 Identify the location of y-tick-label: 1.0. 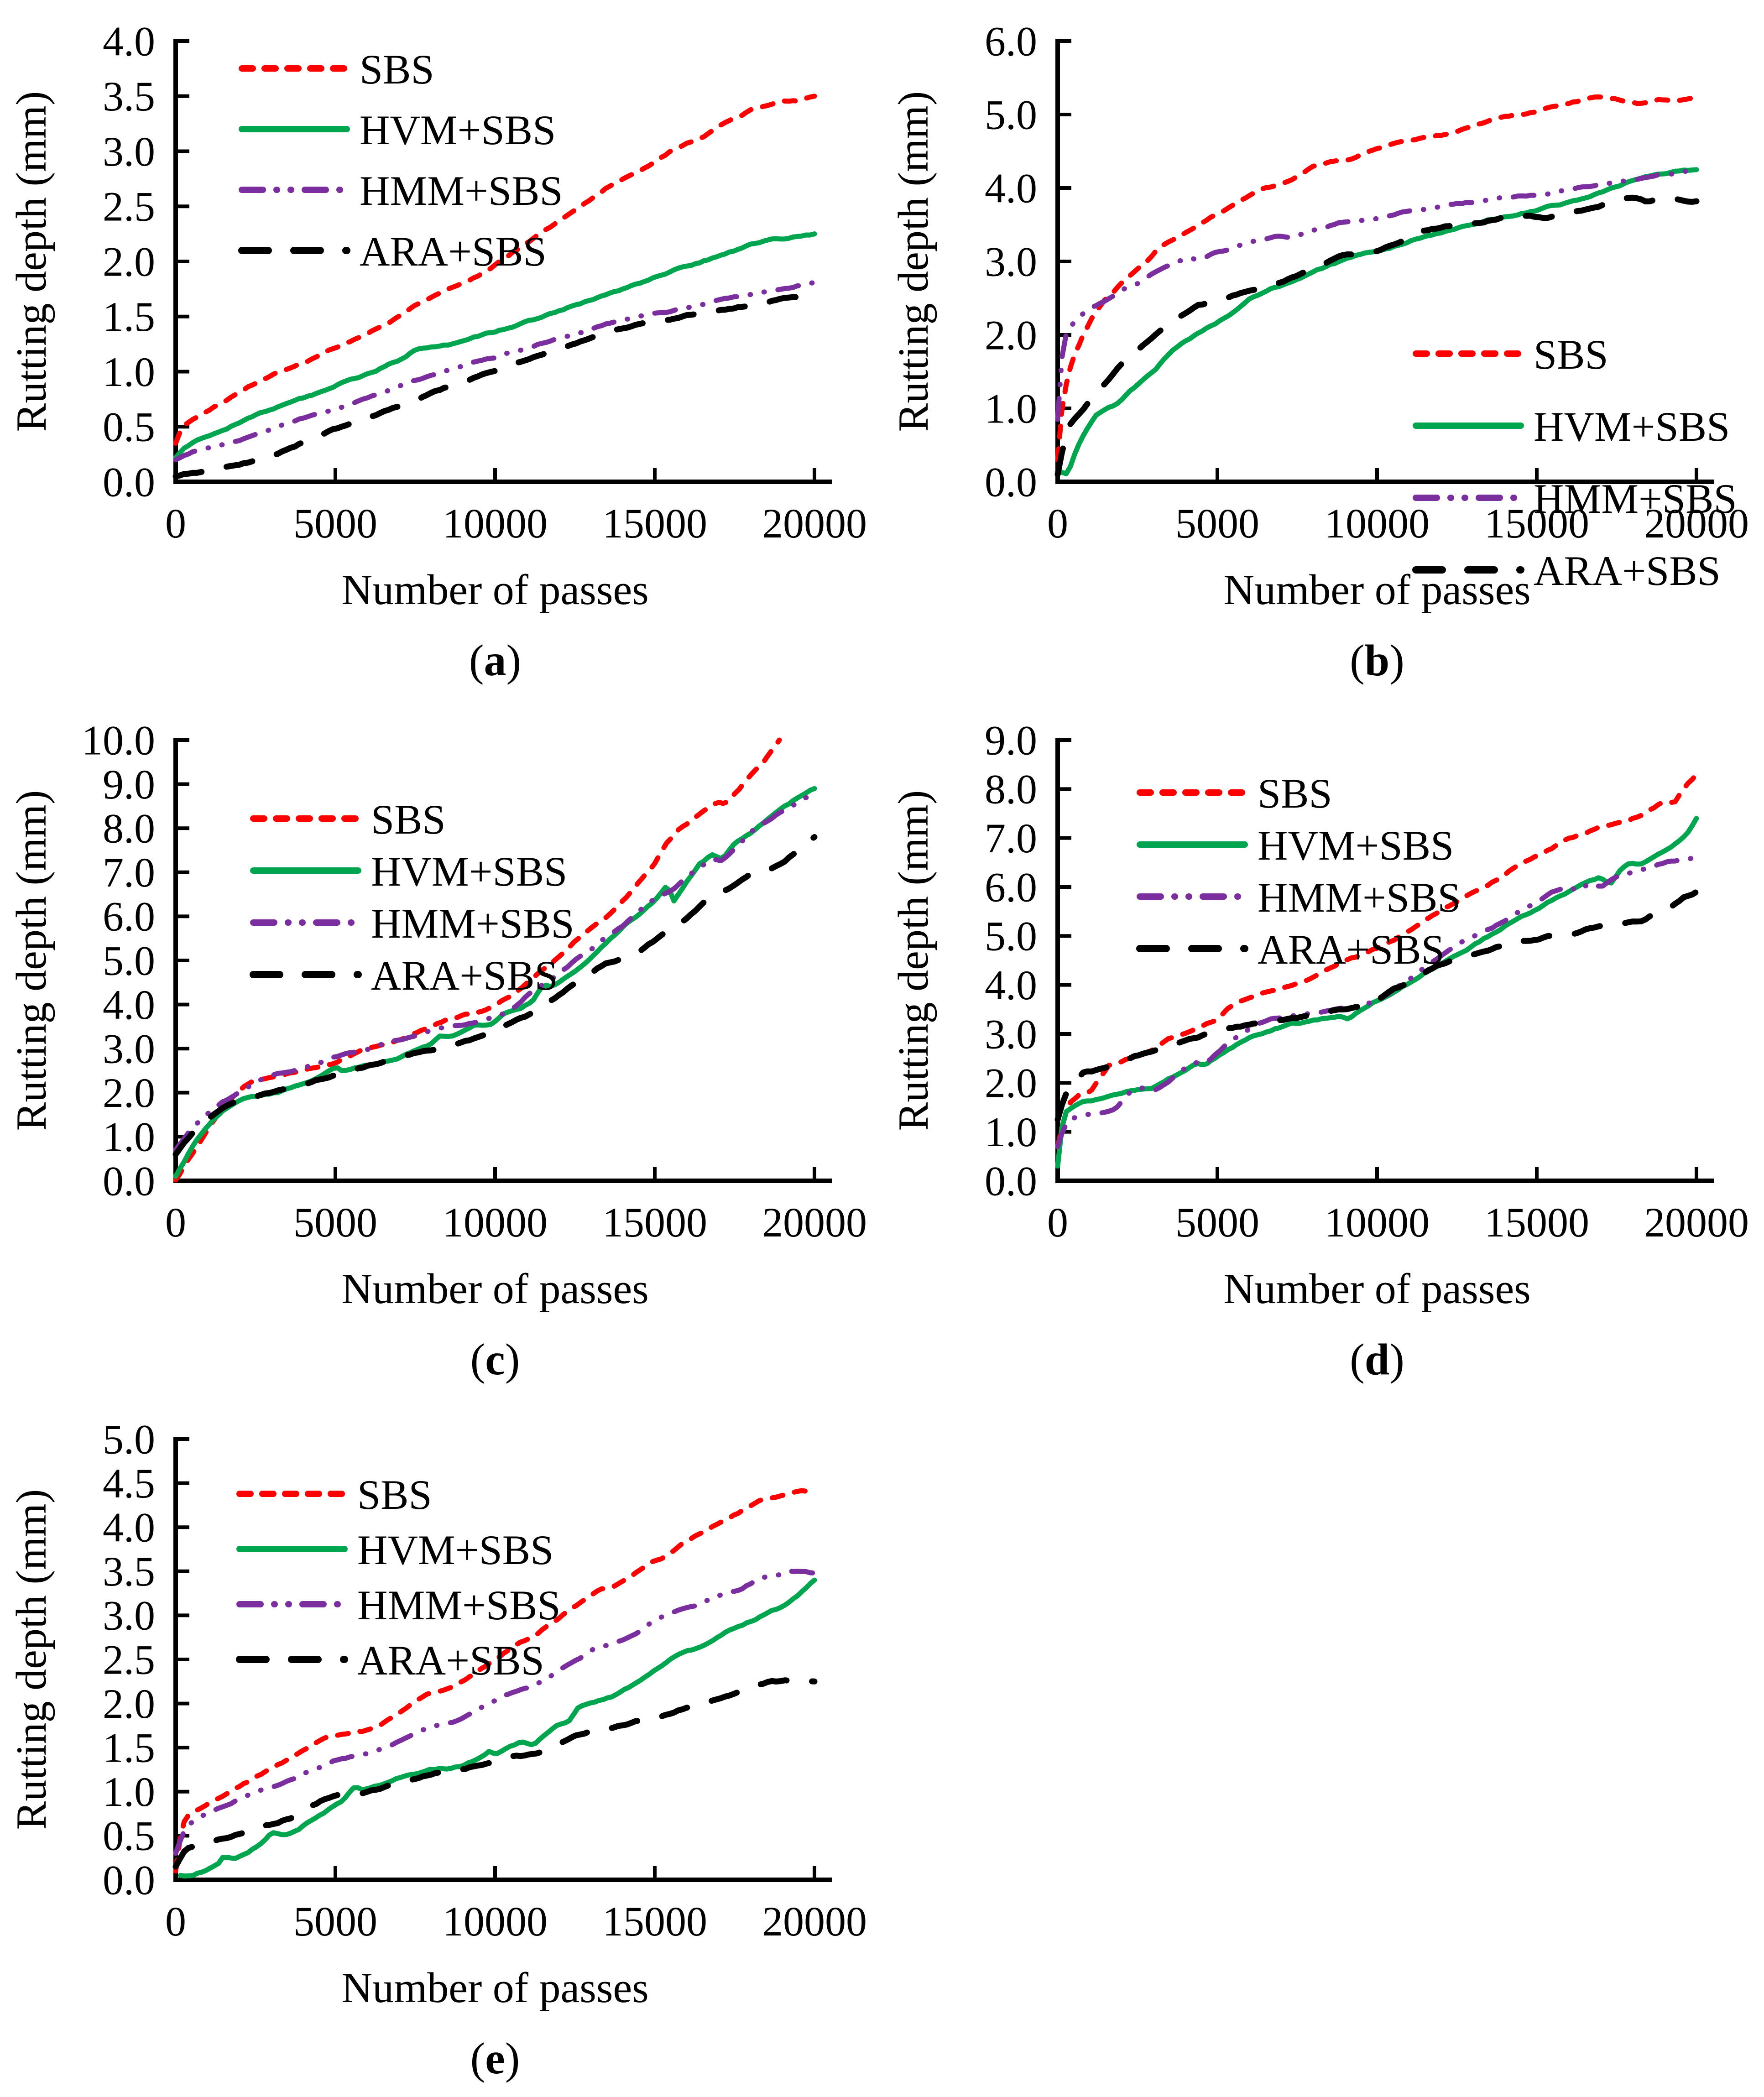
(1011, 1132).